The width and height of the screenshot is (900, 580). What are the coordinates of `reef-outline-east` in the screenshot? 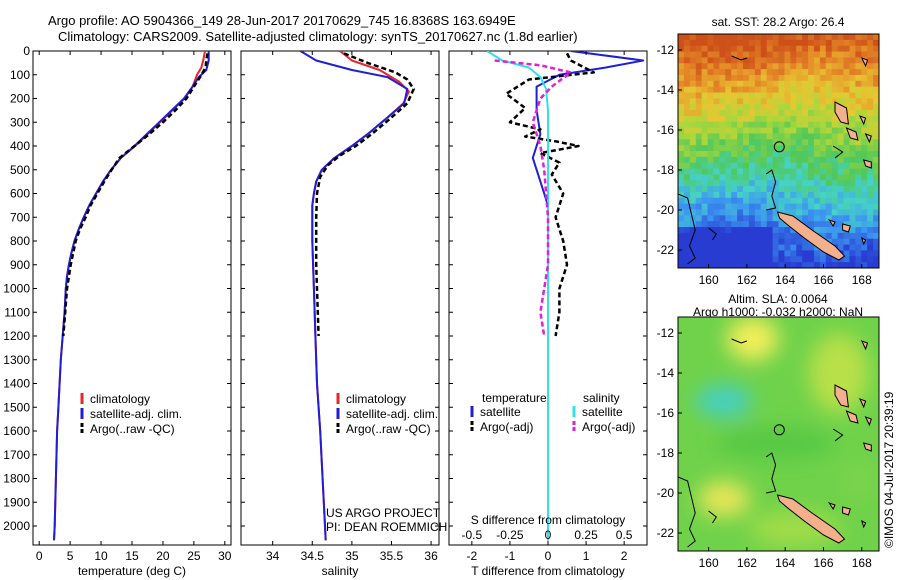 It's located at (838, 152).